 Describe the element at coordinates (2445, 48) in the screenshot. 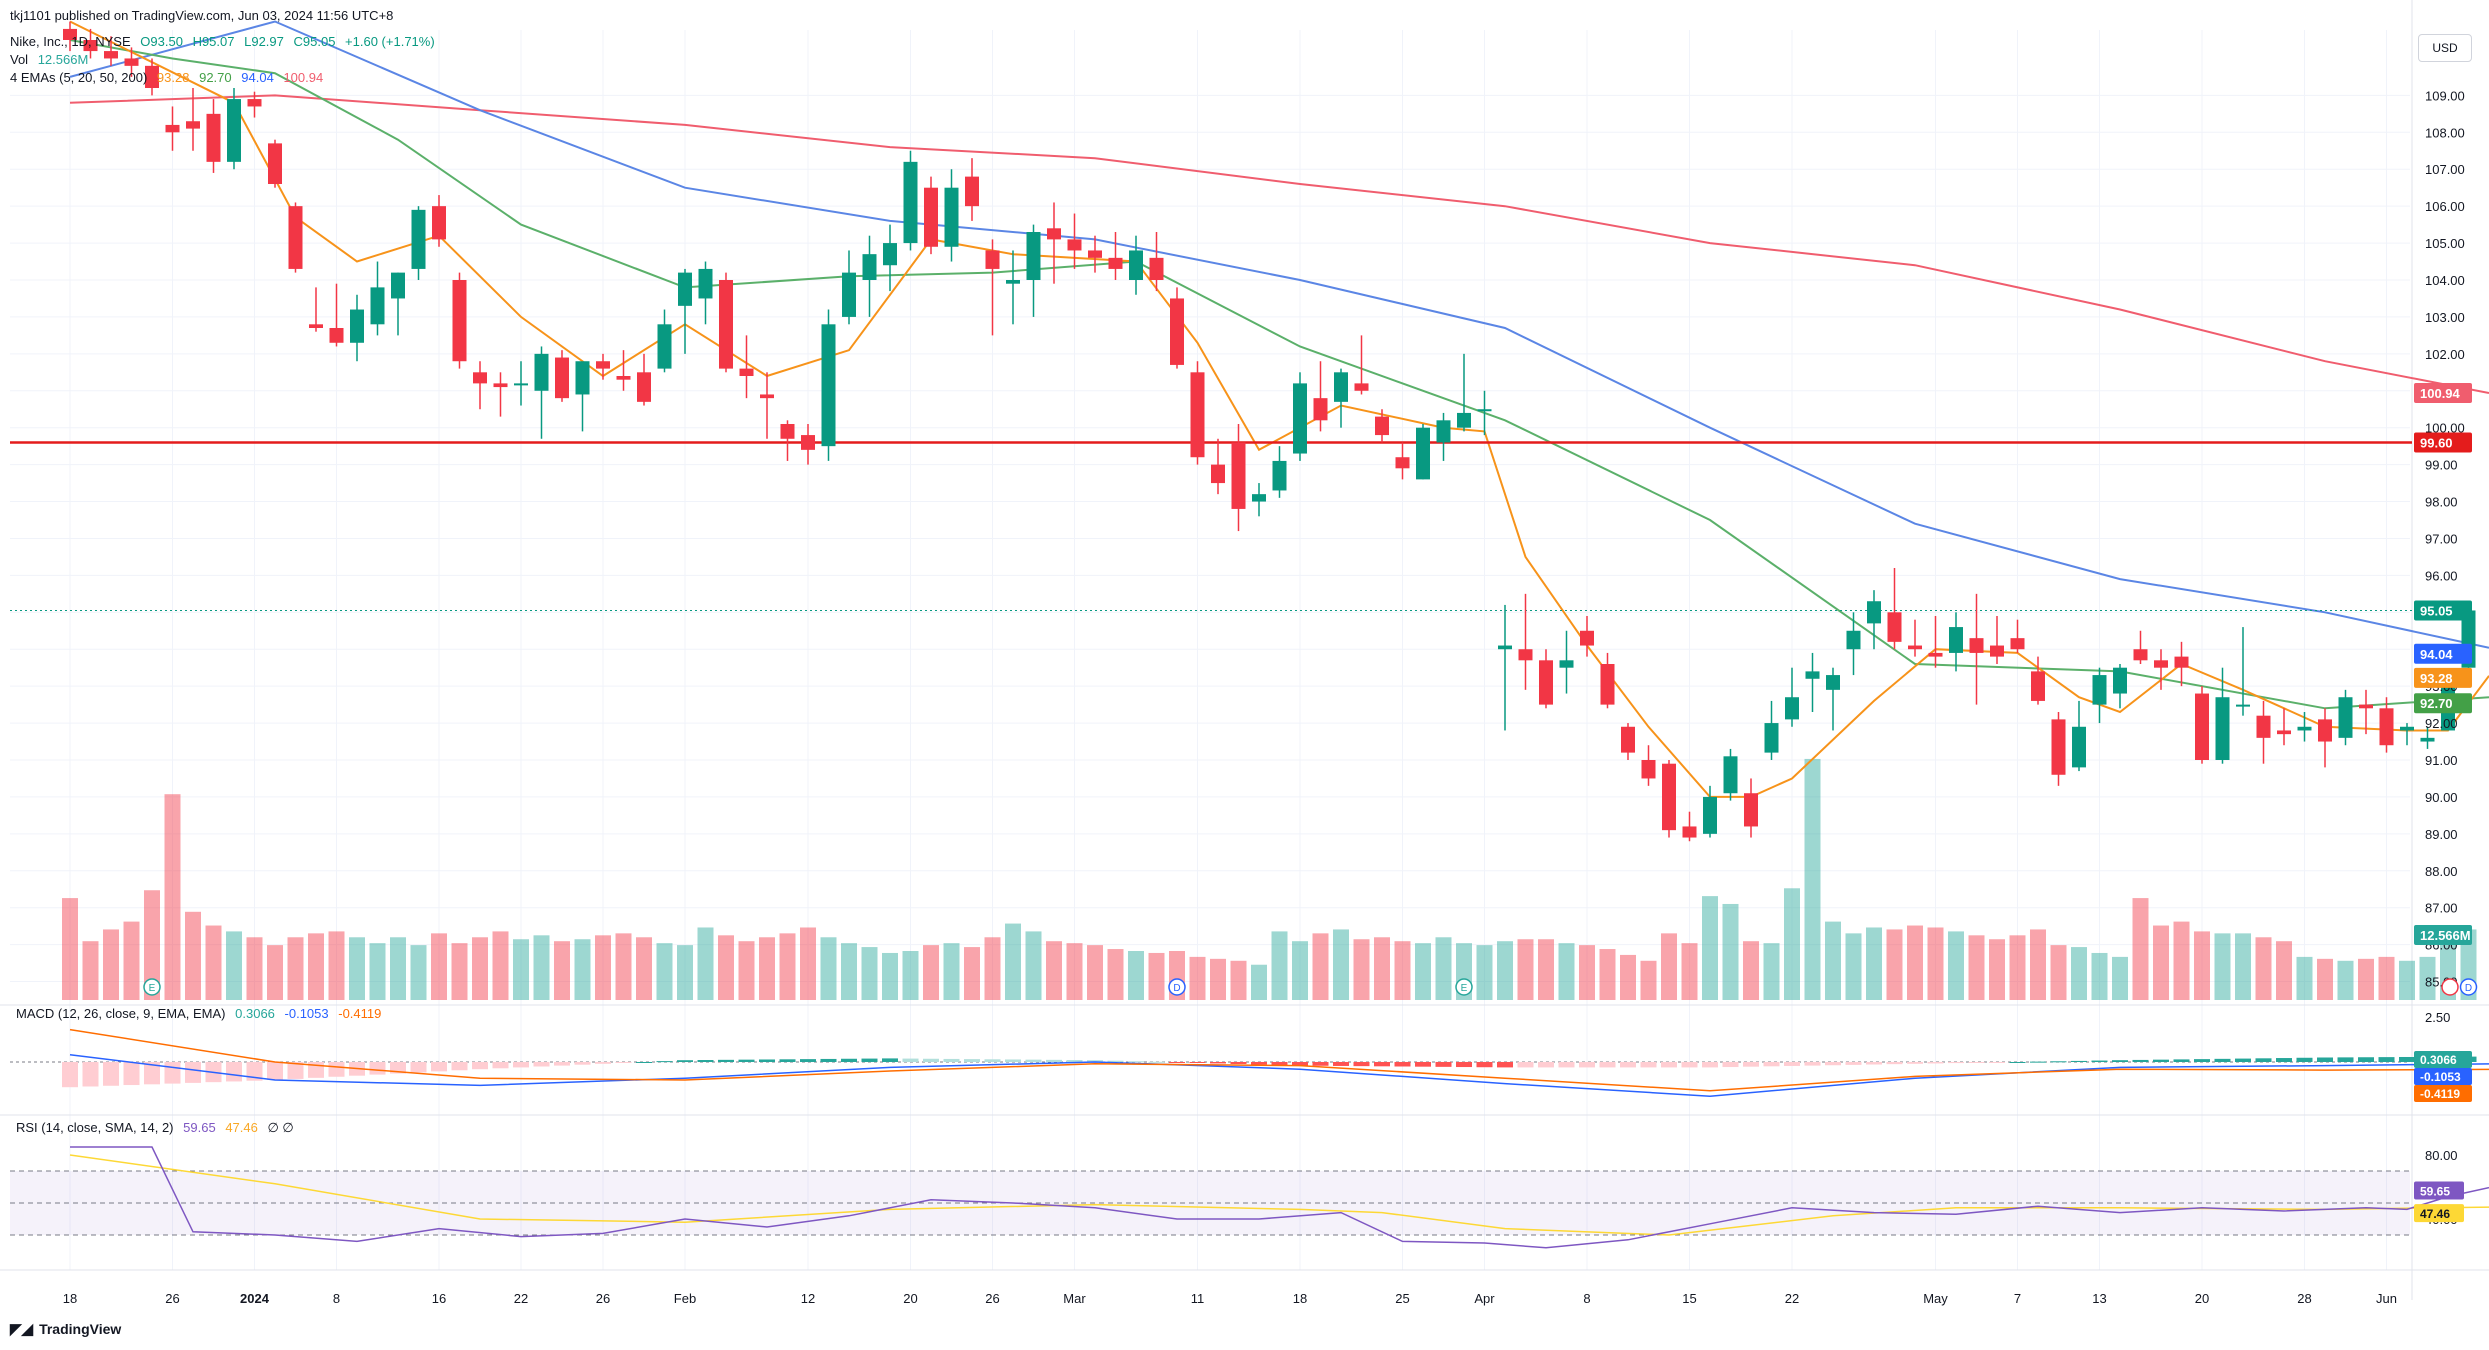

I see `currency-button: USD` at that location.